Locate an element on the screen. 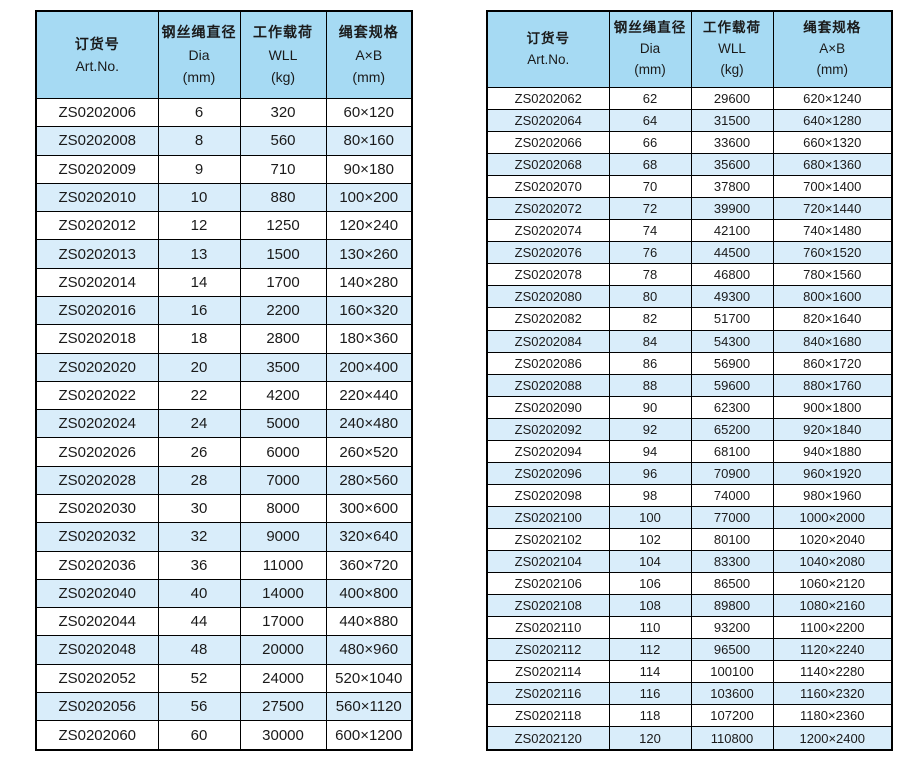 The height and width of the screenshot is (758, 914). table-row: ZS0202052 52 24000 520×1040 is located at coordinates (224, 678).